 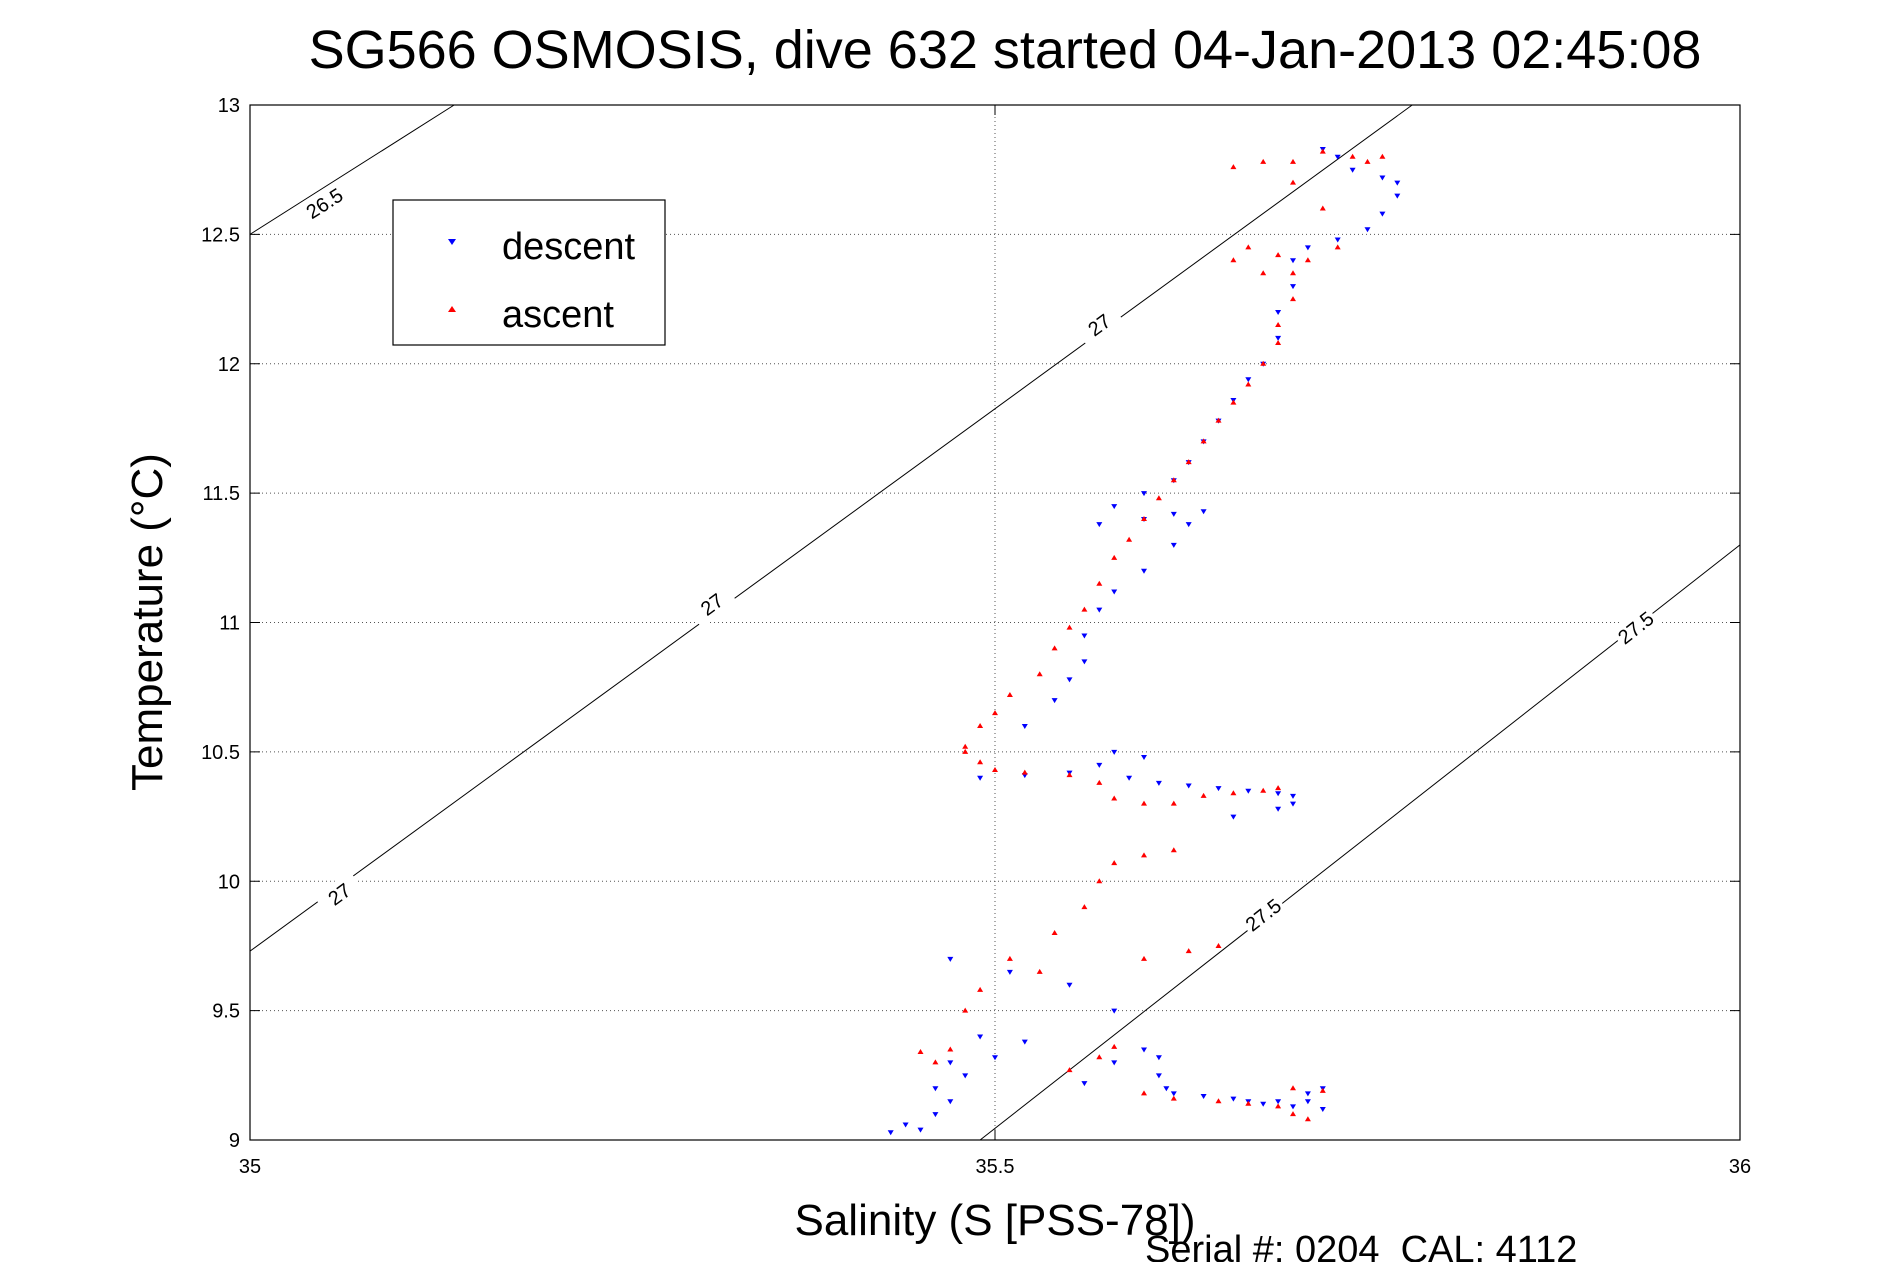 I want to click on legend-marker-ascent, so click(x=452, y=309).